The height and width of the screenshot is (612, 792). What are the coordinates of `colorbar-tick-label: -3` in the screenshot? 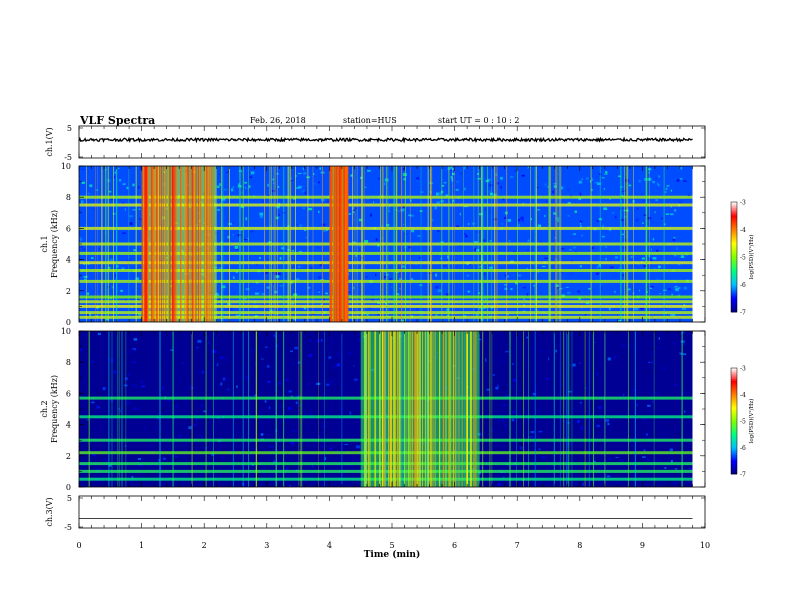 It's located at (743, 203).